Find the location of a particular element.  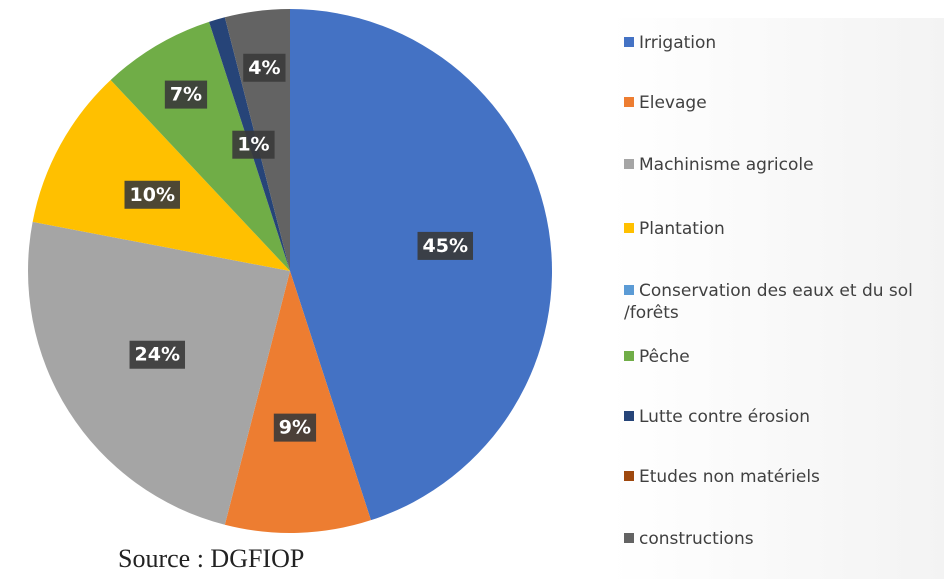

legend-item: Pêche is located at coordinates (779, 357).